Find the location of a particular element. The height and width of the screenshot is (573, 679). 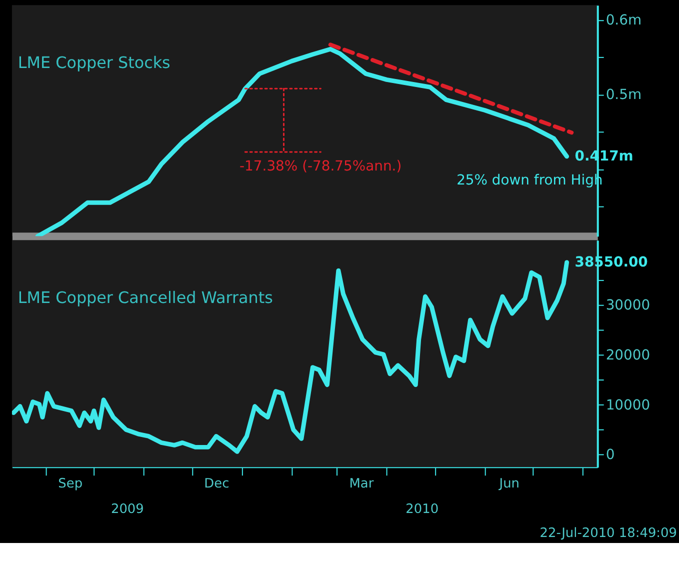

text: LME Copper Stocks is located at coordinates (94, 62).